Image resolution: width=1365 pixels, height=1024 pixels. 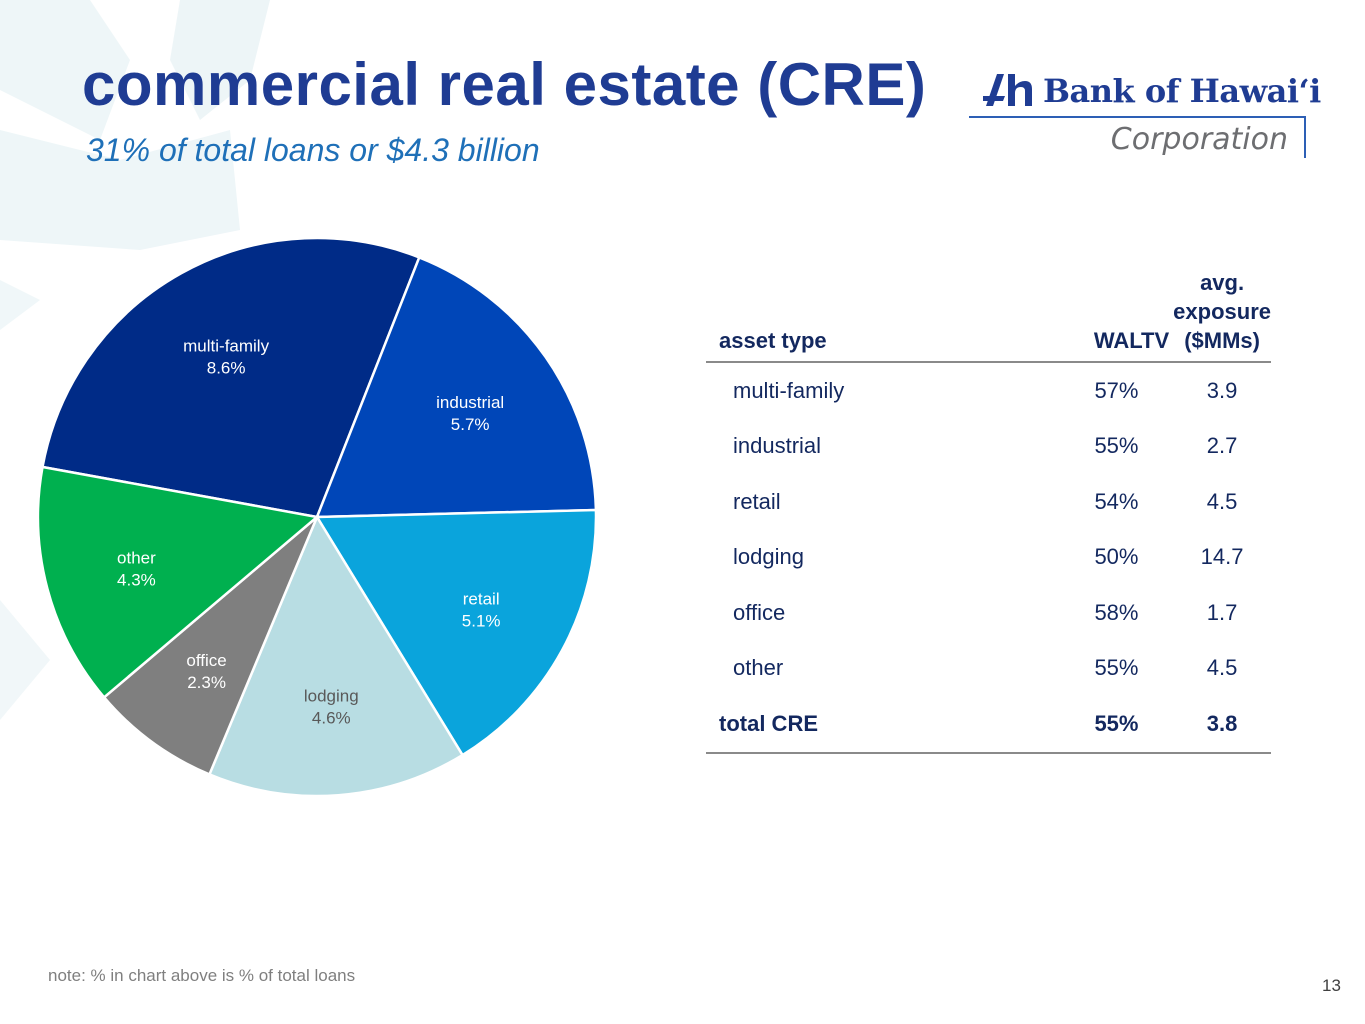 What do you see at coordinates (504, 84) in the screenshot?
I see `page-title: commercial real estate (CRE)` at bounding box center [504, 84].